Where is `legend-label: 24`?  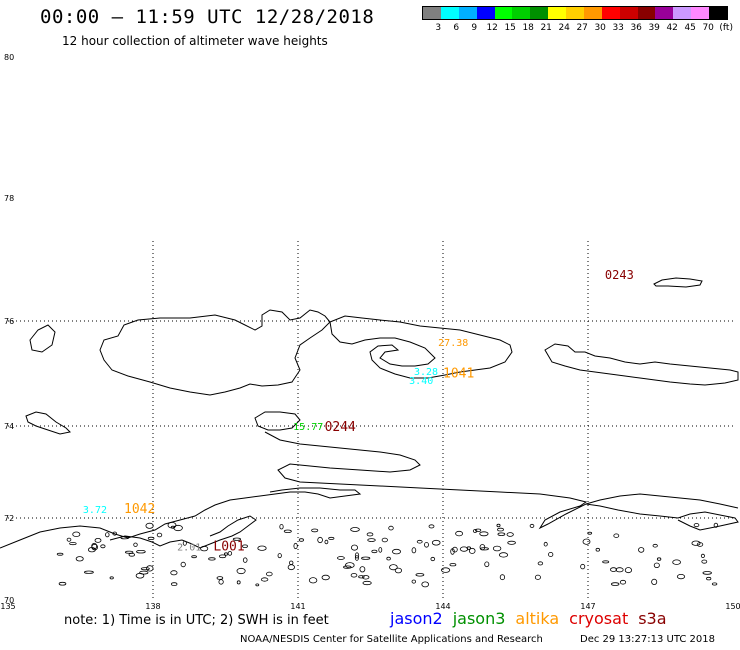 legend-label: 24 is located at coordinates (564, 28).